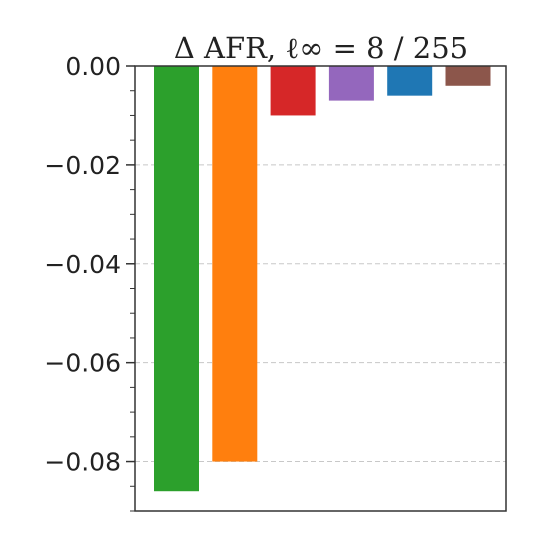 The image size is (540, 545). Describe the element at coordinates (321, 48) in the screenshot. I see `chart-title: Δ AFR, ℓ∞ = 8 / 255` at that location.